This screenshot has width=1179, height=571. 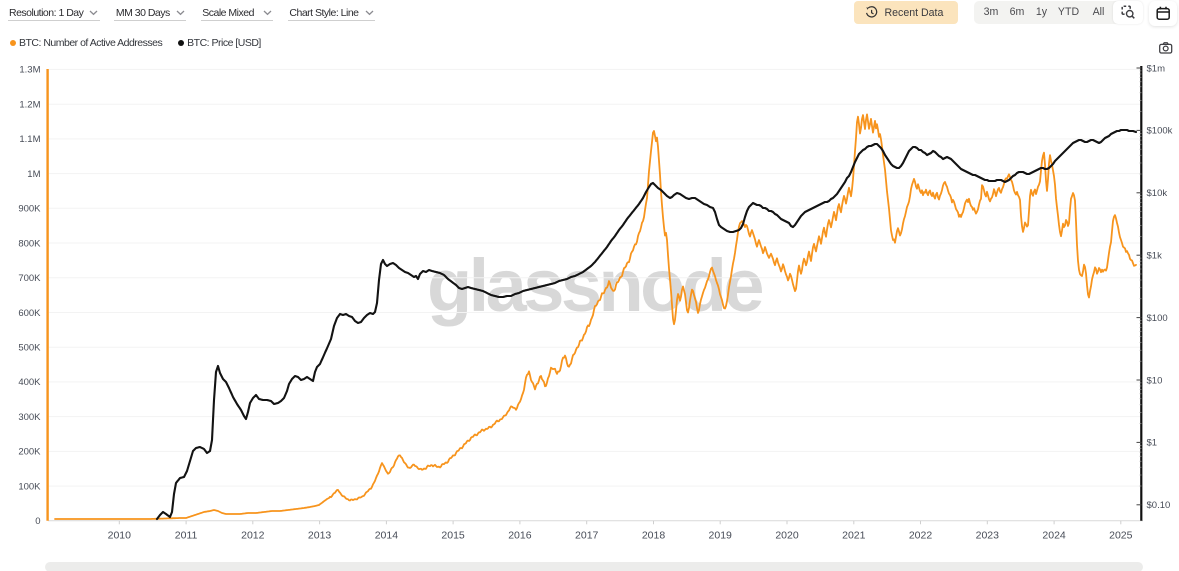 What do you see at coordinates (37, 521) in the screenshot?
I see `svg-text: 0` at bounding box center [37, 521].